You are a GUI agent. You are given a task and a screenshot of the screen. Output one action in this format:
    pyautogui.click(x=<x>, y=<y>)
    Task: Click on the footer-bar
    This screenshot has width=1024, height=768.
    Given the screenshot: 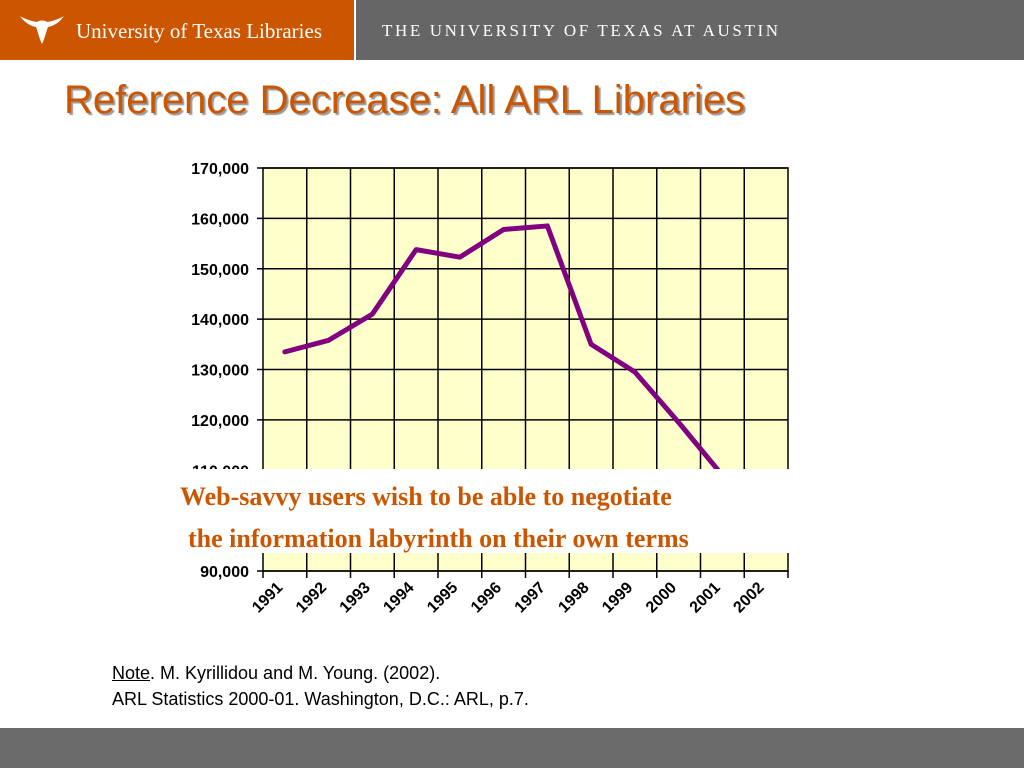 What is the action you would take?
    pyautogui.click(x=512, y=748)
    